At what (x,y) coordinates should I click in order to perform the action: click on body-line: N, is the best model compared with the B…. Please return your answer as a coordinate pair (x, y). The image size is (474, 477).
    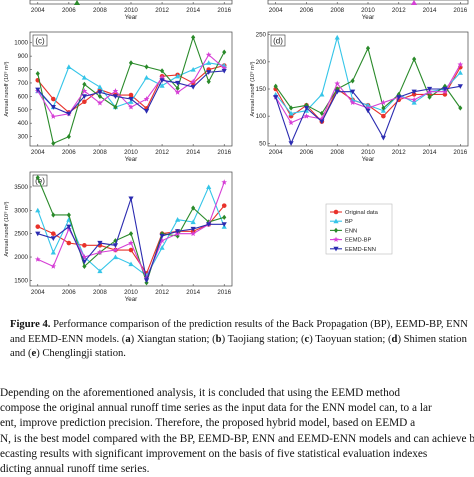
    Looking at the image, I should click on (237, 438).